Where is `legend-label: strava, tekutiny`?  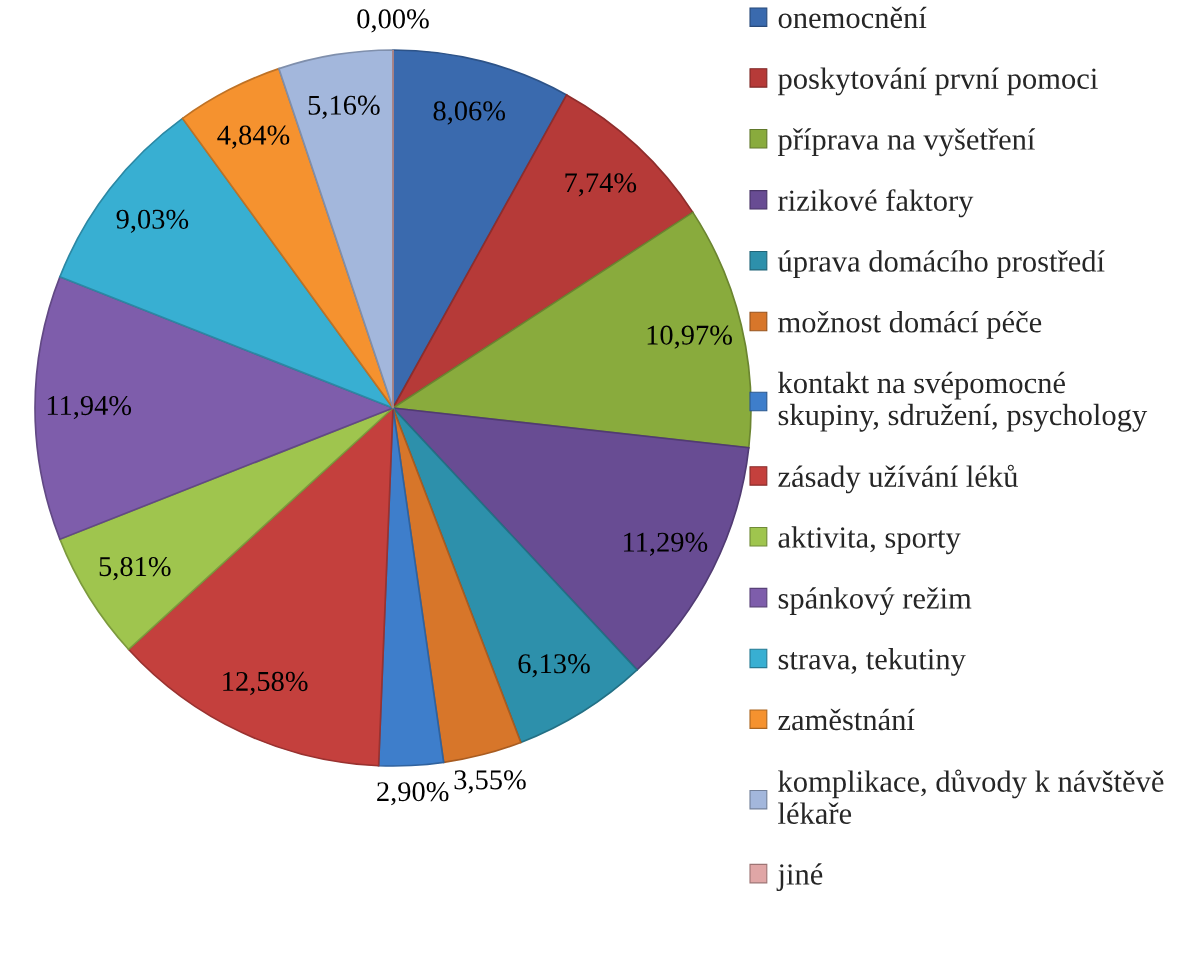 legend-label: strava, tekutiny is located at coordinates (872, 662).